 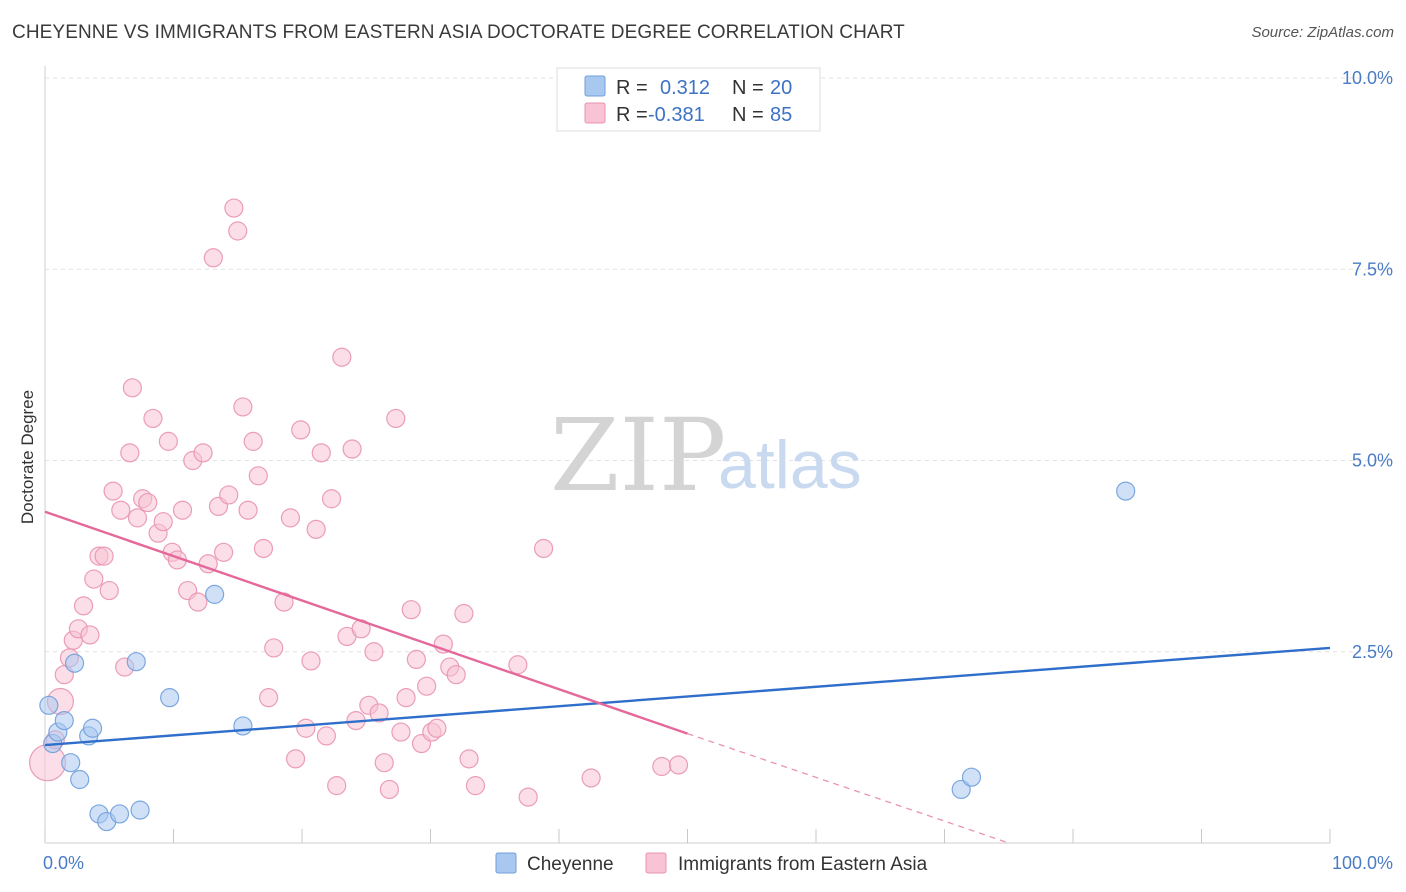 I want to click on source-credit: Source: ZipAtlas.com, so click(x=1322, y=32).